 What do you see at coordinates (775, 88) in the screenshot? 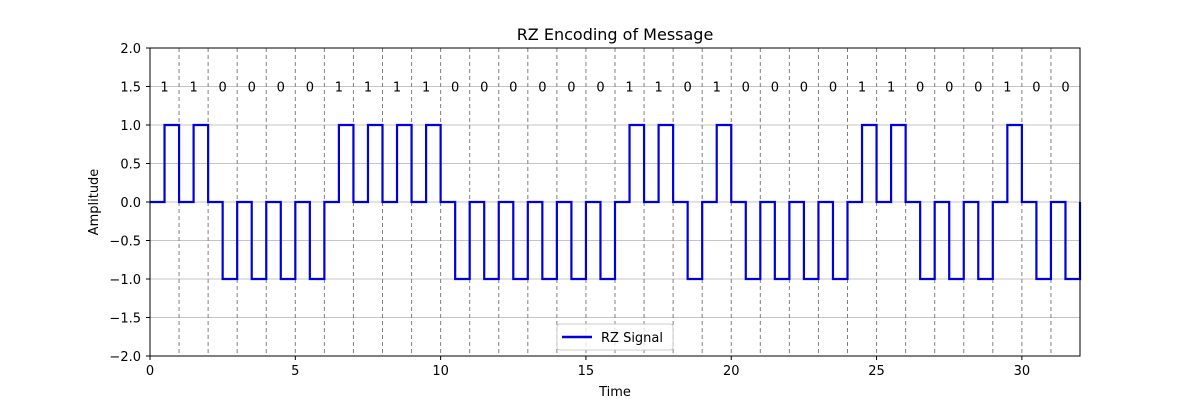
I see `bit-label-21: 0` at bounding box center [775, 88].